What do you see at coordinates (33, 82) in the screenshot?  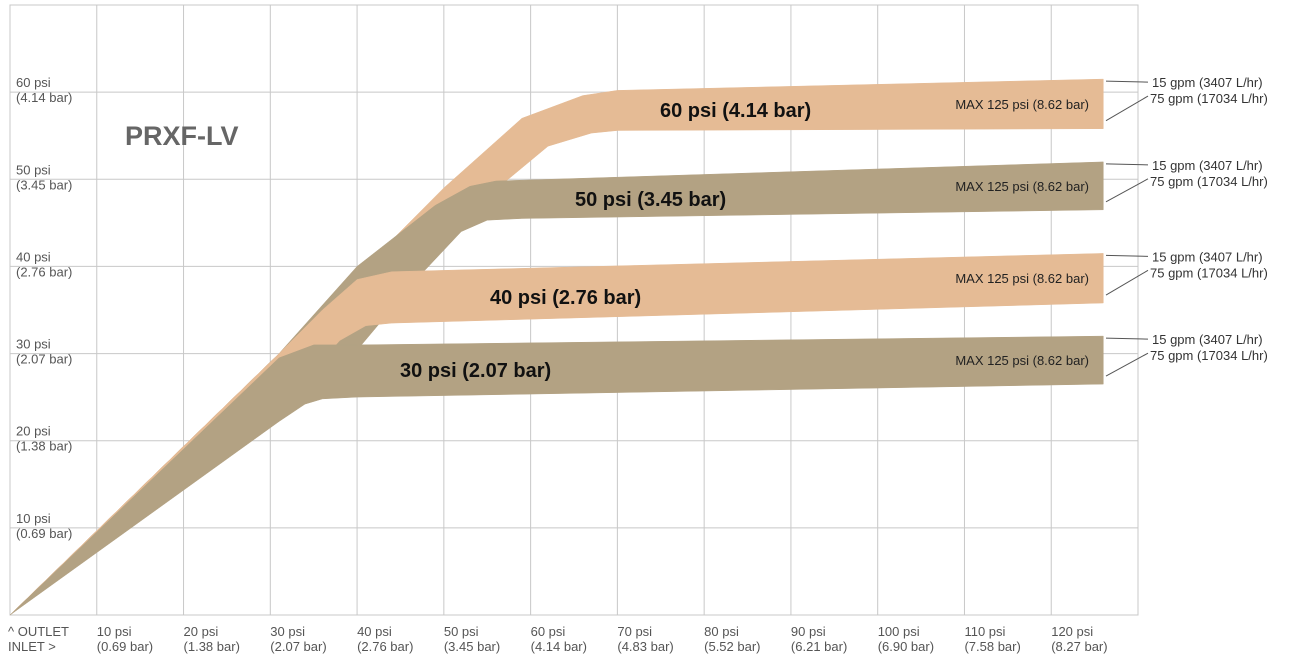 I see `y-tick-label-line: 60 psi` at bounding box center [33, 82].